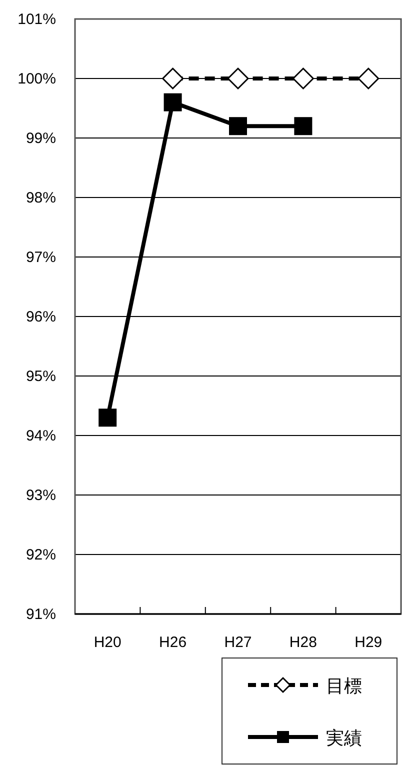 The image size is (402, 765). Describe the element at coordinates (41, 495) in the screenshot. I see `y-tick-label: 93%` at that location.